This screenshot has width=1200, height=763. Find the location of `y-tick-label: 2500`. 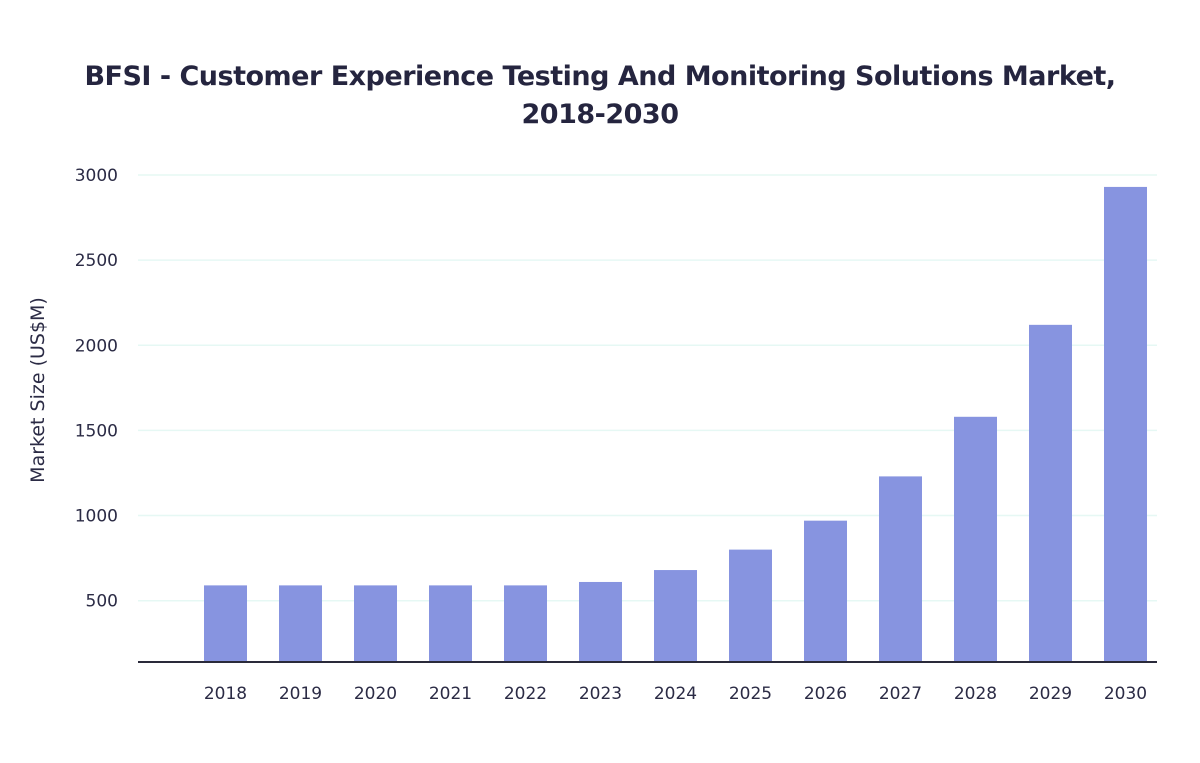

y-tick-label: 2500 is located at coordinates (96, 261).